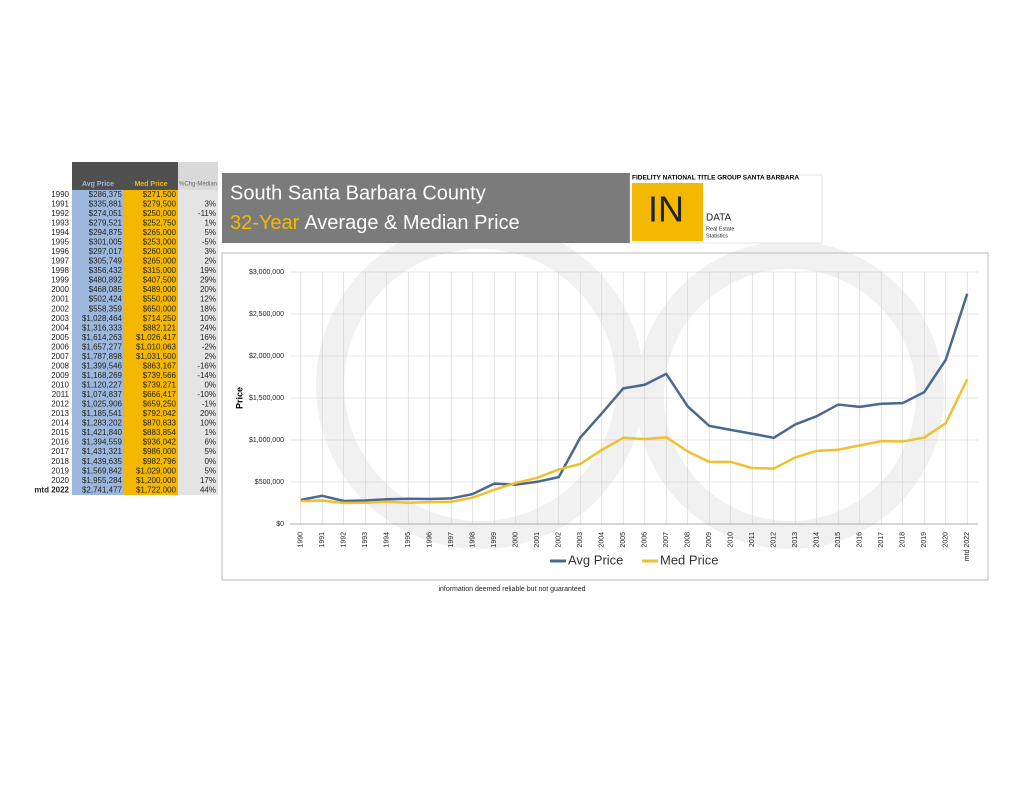 Image resolution: width=1024 pixels, height=791 pixels. I want to click on series-line, so click(634, 441).